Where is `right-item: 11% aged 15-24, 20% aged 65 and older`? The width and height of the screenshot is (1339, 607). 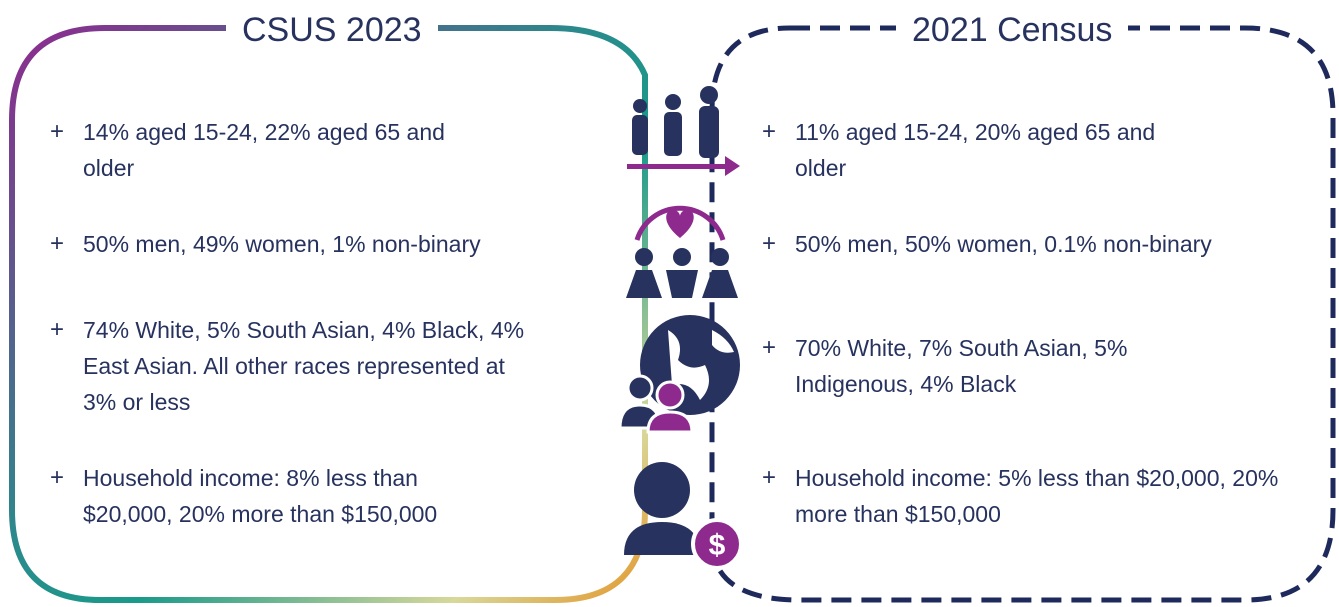
right-item: 11% aged 15-24, 20% aged 65 and older is located at coordinates (983, 150).